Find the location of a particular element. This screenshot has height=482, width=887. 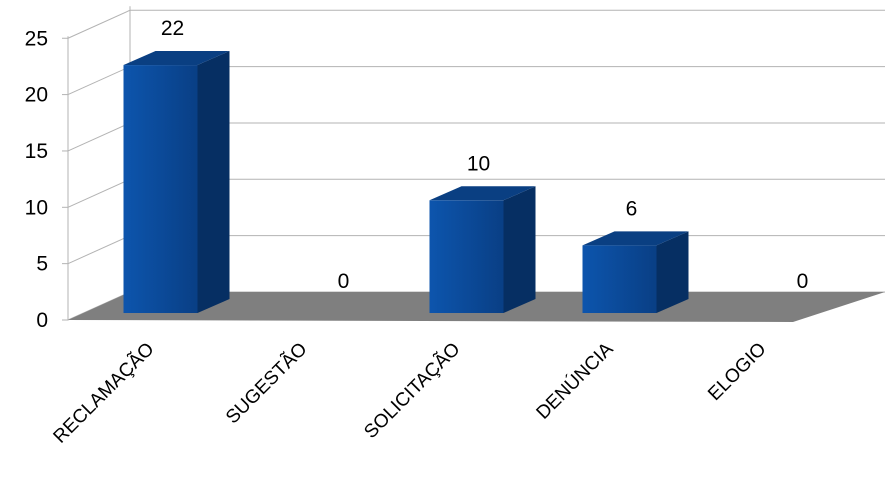

x-category-label: DENÚNCIA is located at coordinates (575, 381).